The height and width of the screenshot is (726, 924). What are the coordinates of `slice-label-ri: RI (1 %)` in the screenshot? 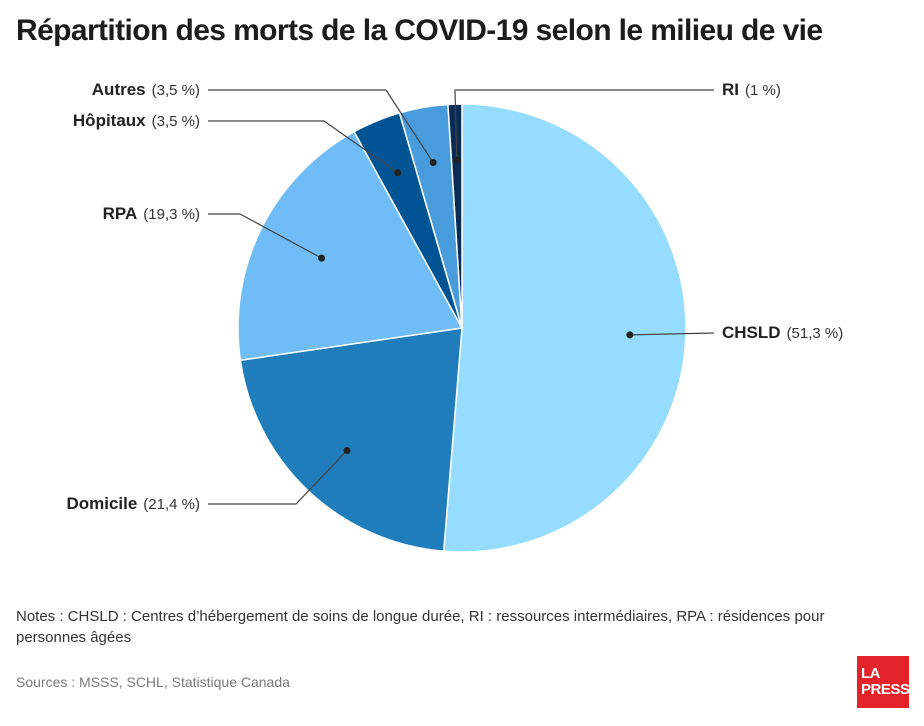 It's located at (751, 89).